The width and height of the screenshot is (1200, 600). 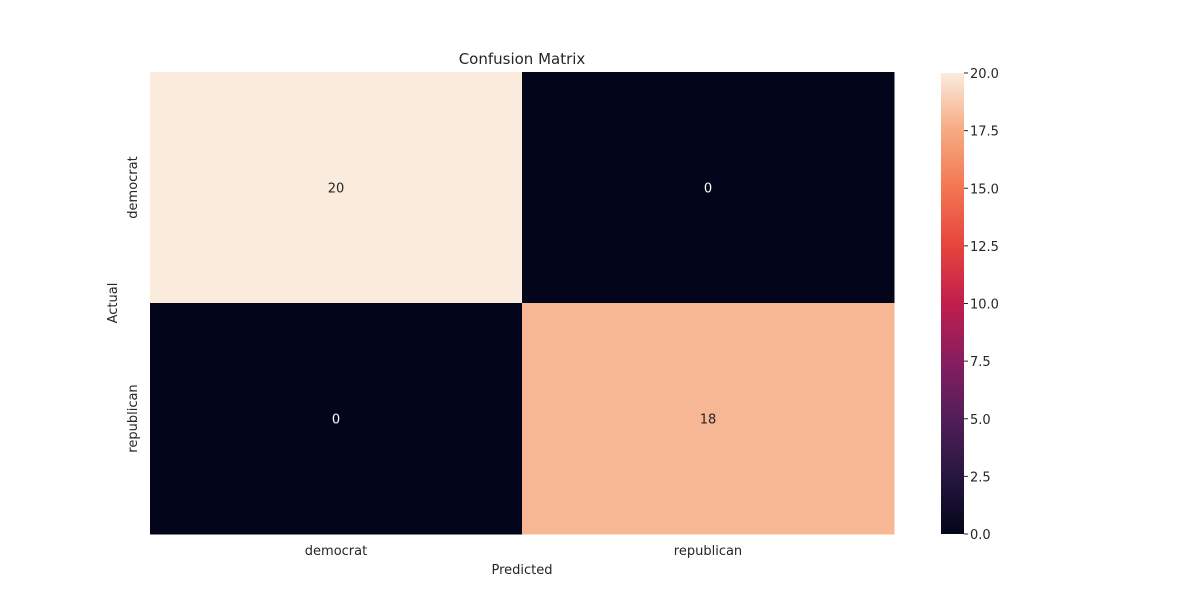 What do you see at coordinates (708, 420) in the screenshot?
I see `cell-value-label: 18` at bounding box center [708, 420].